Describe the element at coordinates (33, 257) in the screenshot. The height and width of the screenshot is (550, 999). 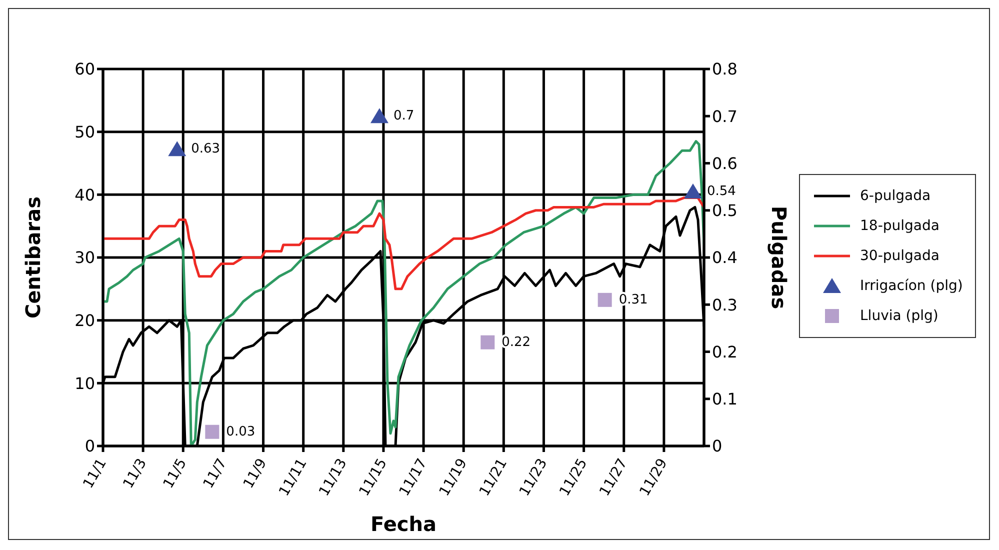
I see `y-axis-title: Centibaras` at that location.